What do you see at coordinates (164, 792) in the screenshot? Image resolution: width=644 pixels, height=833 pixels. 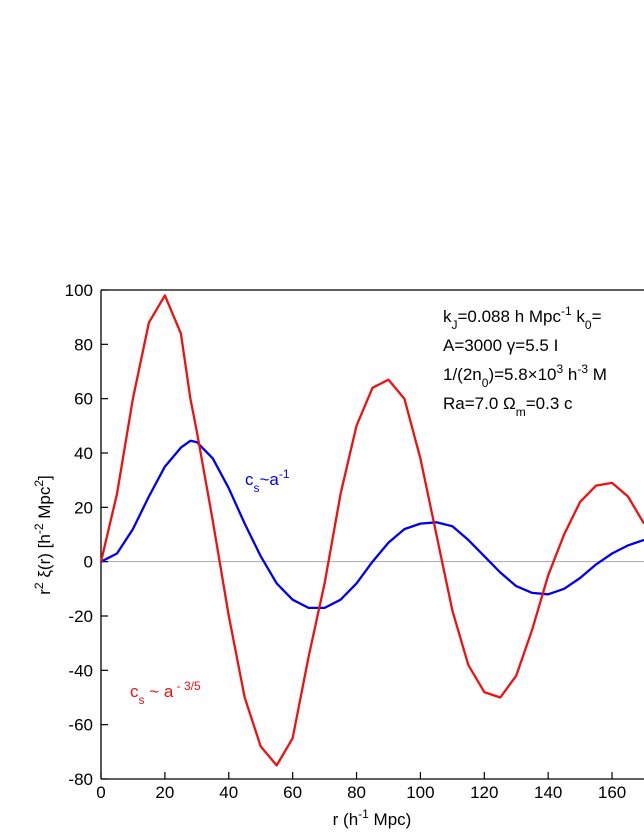 I see `x-tick-label: 20` at bounding box center [164, 792].